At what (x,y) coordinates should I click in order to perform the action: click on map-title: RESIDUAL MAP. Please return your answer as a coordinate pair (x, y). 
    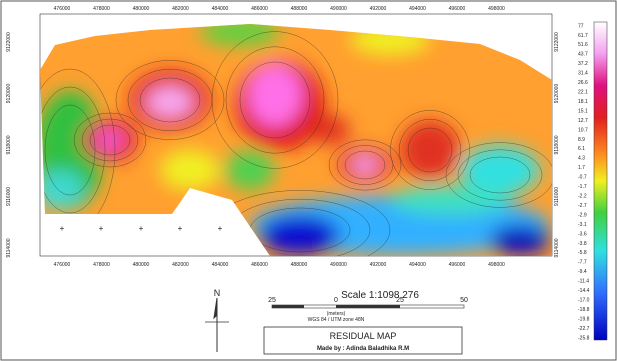
    Looking at the image, I should click on (363, 336).